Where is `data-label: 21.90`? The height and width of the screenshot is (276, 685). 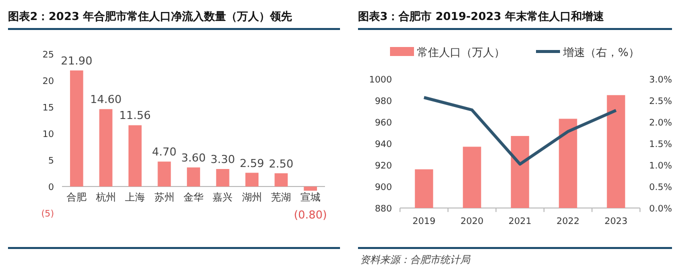
data-label: 21.90 is located at coordinates (76, 61).